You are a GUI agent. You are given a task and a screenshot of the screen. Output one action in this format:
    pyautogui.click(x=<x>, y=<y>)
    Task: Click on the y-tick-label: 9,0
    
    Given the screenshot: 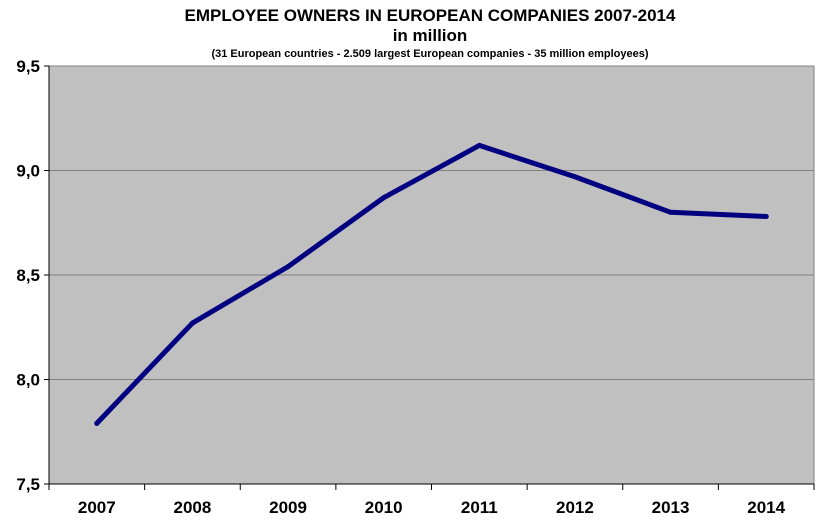 What is the action you would take?
    pyautogui.click(x=28, y=171)
    